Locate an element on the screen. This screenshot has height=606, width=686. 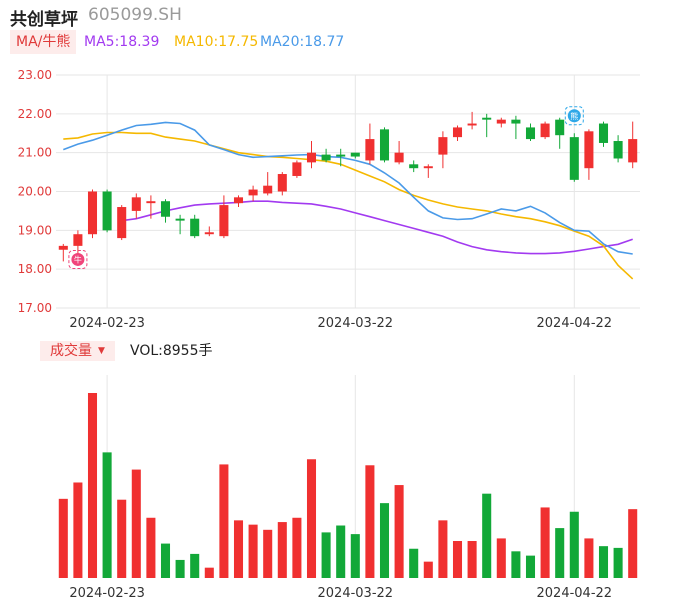
volume-badge-label: 成交量 is located at coordinates (71, 351).